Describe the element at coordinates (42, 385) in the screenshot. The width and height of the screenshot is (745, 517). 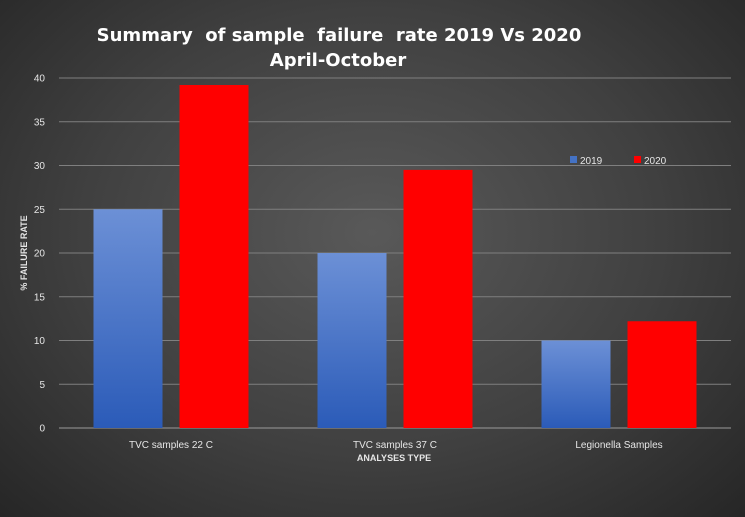
I see `y-tick-label: 5` at that location.